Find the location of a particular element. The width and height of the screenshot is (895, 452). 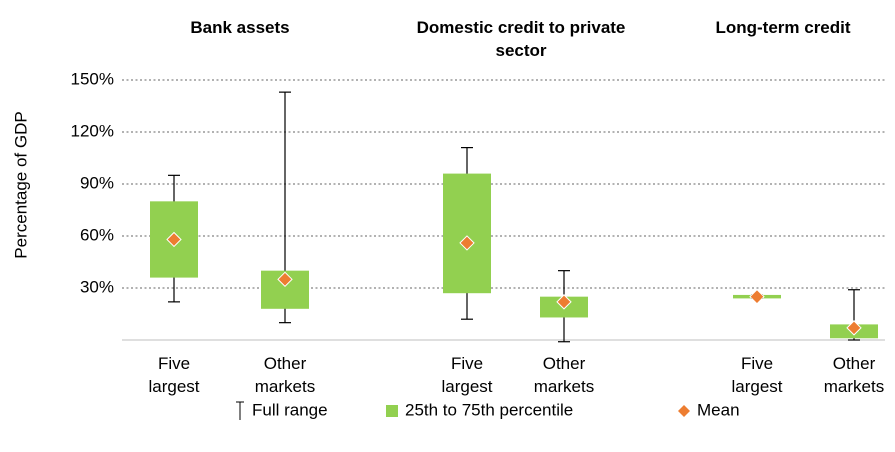

group-title: Long-term credit is located at coordinates (783, 27).